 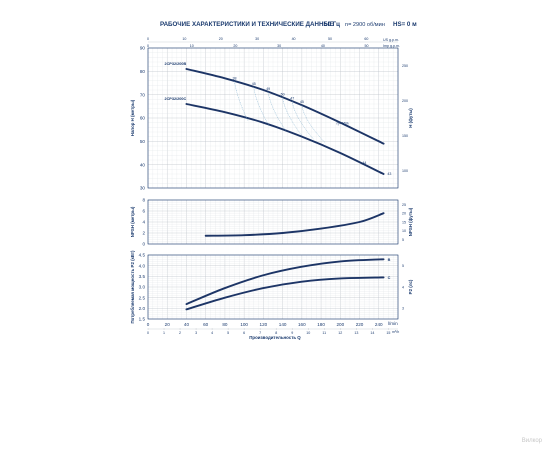 I want to click on y-tick-label: 8, so click(x=143, y=200).